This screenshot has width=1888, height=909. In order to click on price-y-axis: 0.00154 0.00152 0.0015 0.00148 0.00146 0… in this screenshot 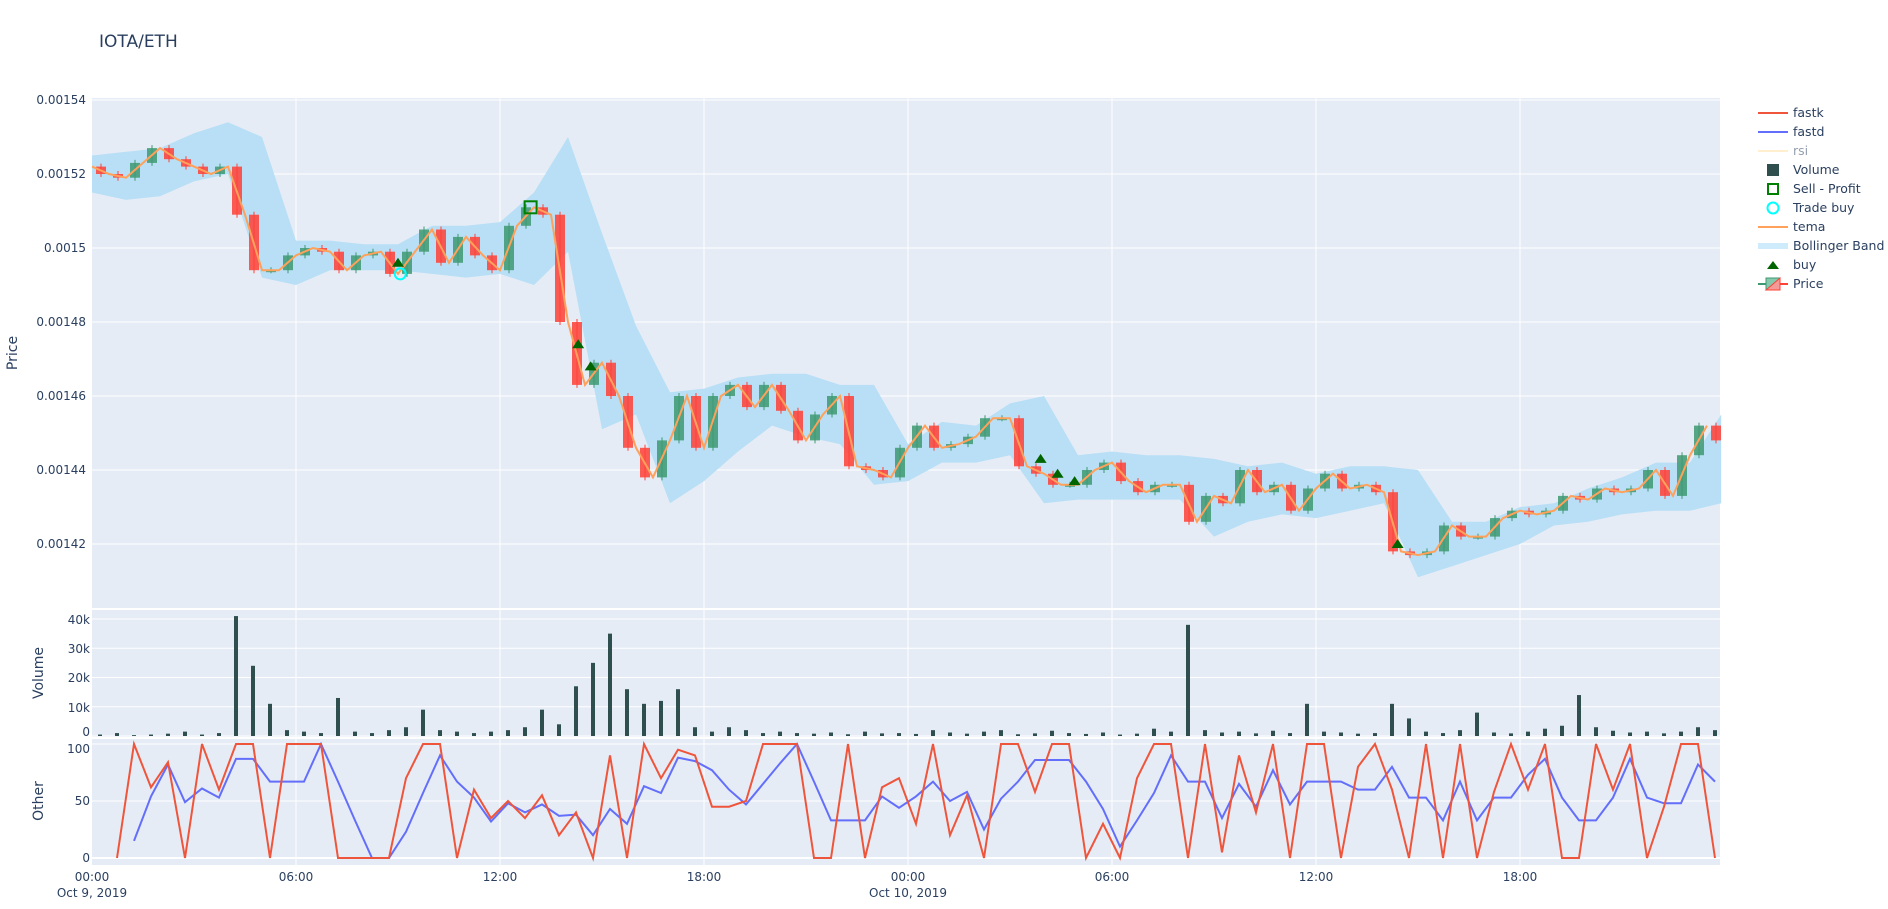, I will do `click(61, 322)`.